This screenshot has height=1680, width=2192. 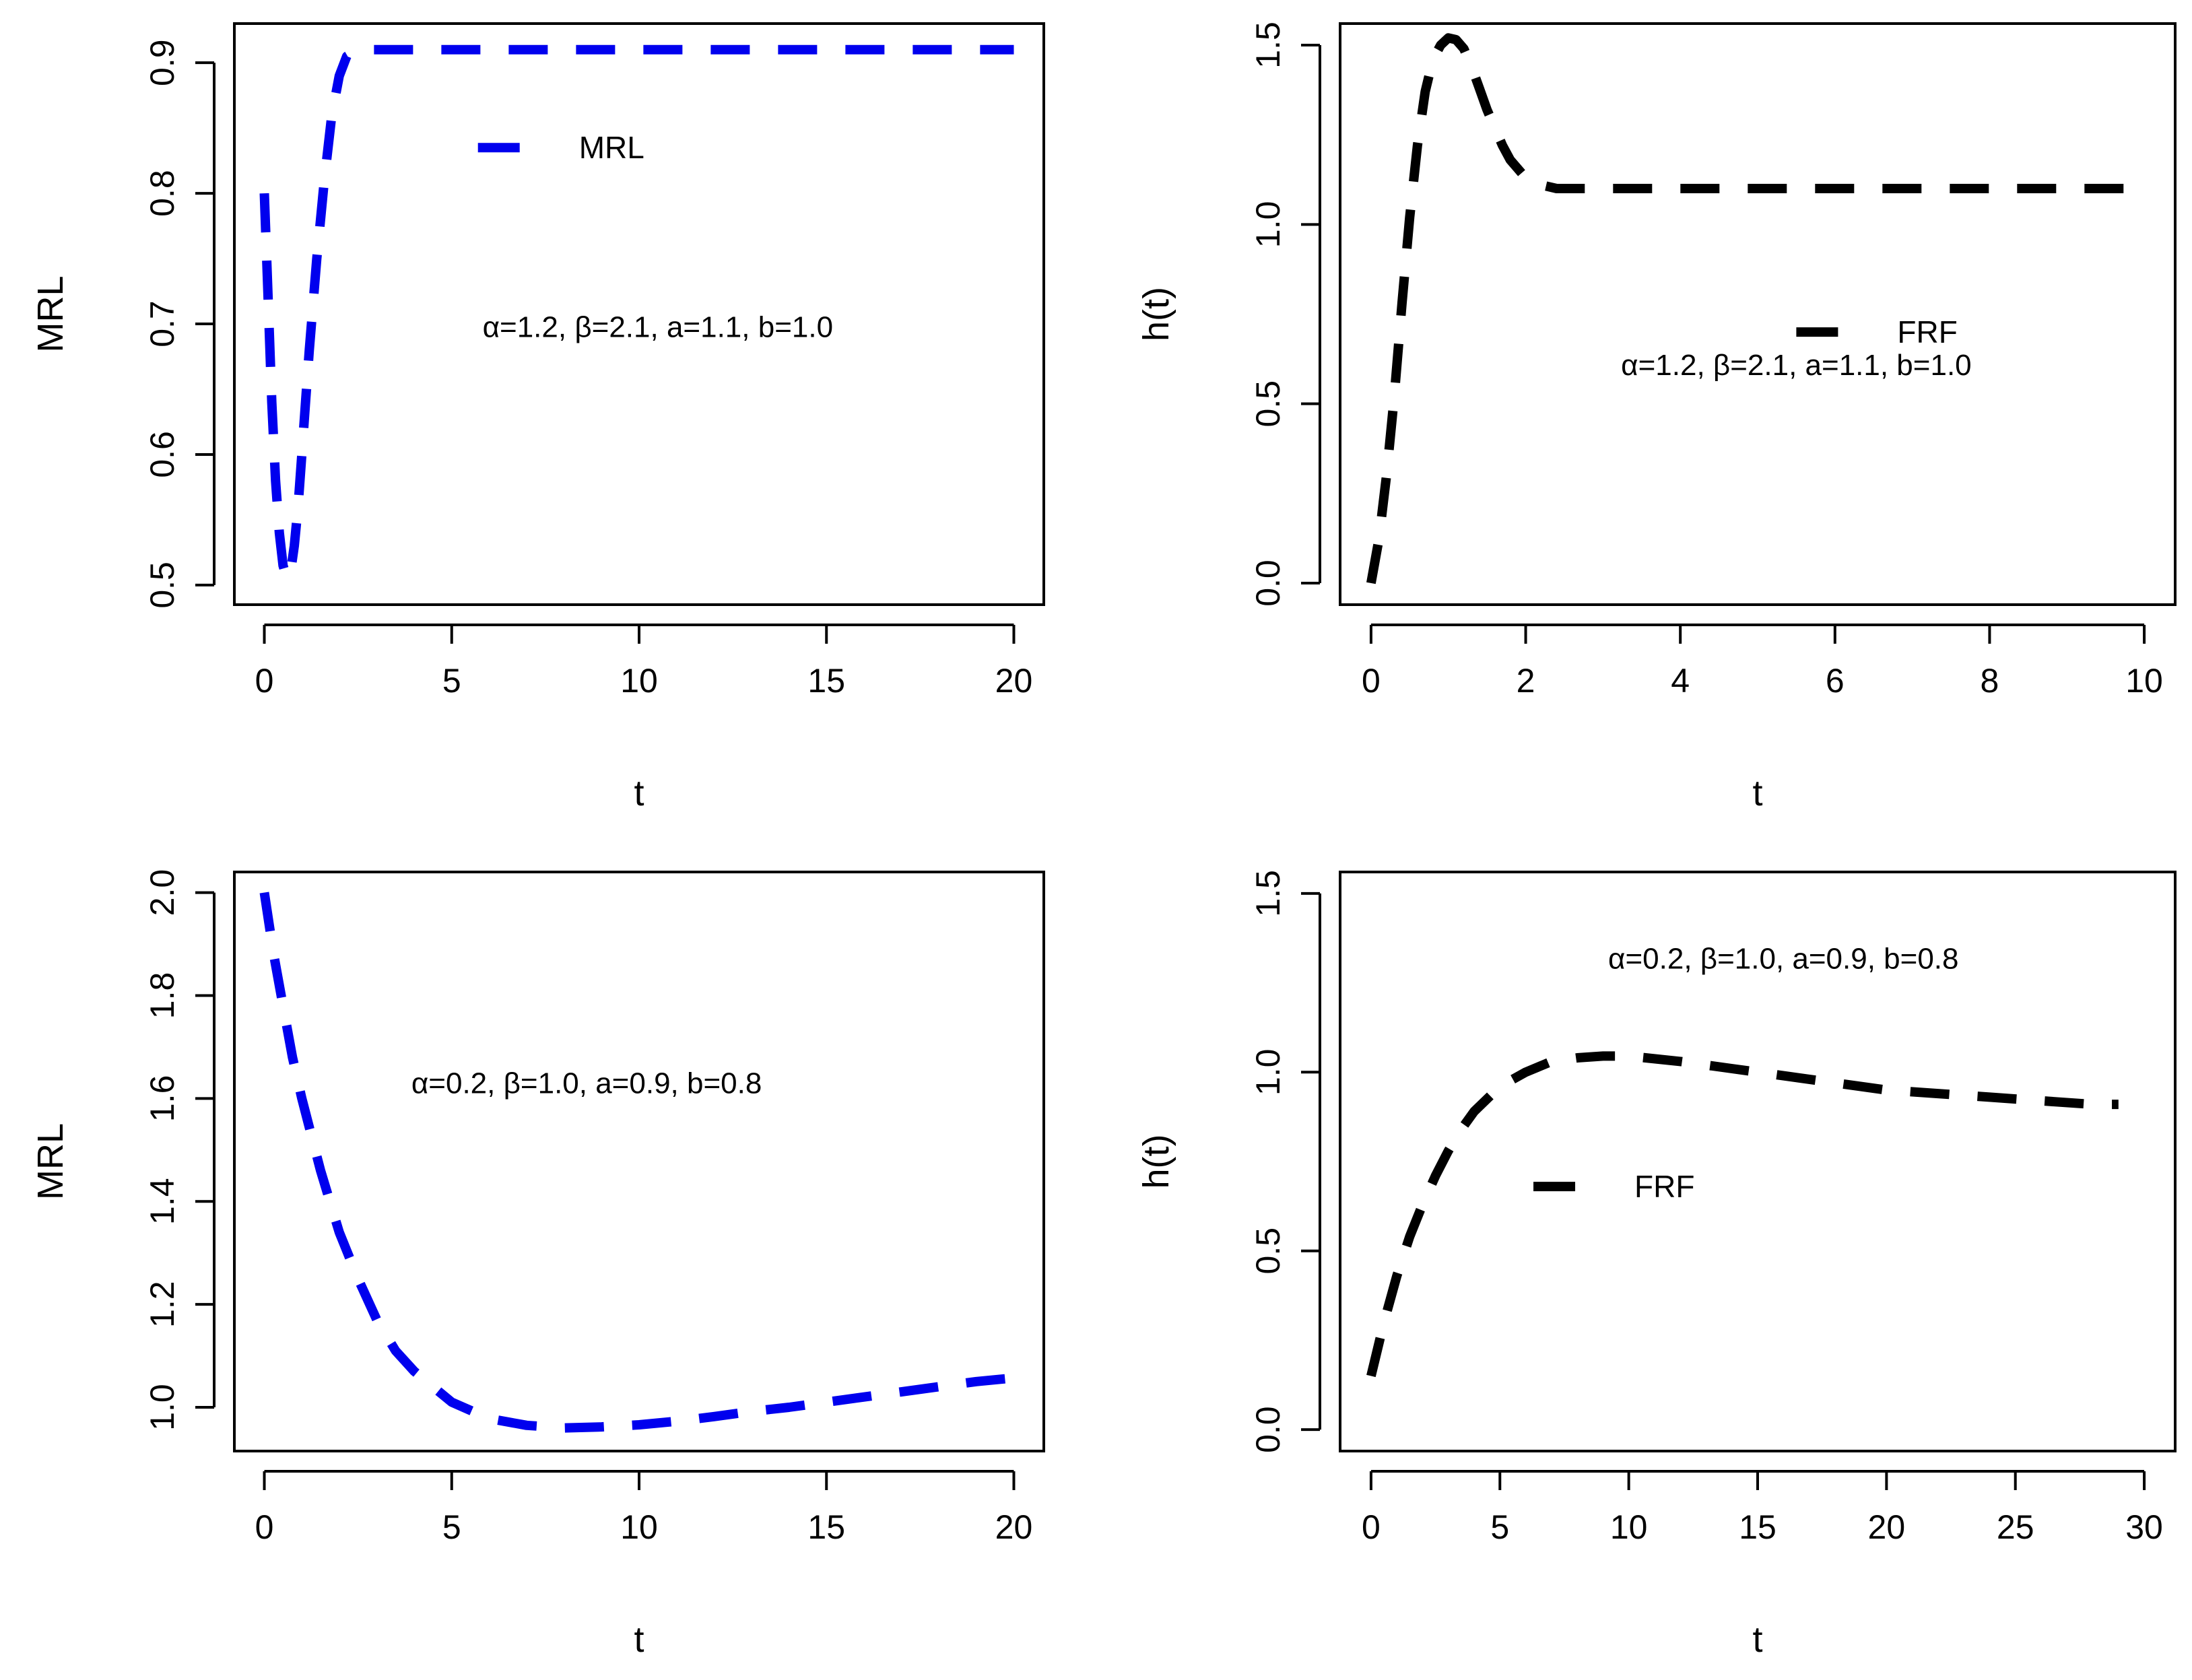 I want to click on series-line-bottom-left, so click(x=637, y=1162).